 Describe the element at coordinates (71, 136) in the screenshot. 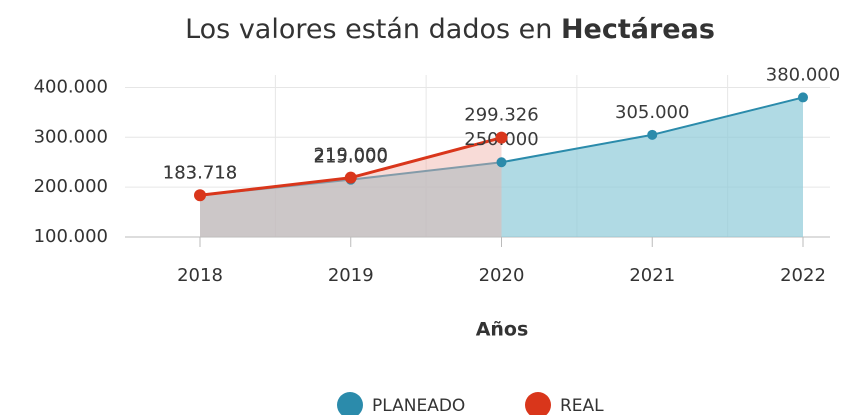

I see `y-tick-label: 300.000` at that location.